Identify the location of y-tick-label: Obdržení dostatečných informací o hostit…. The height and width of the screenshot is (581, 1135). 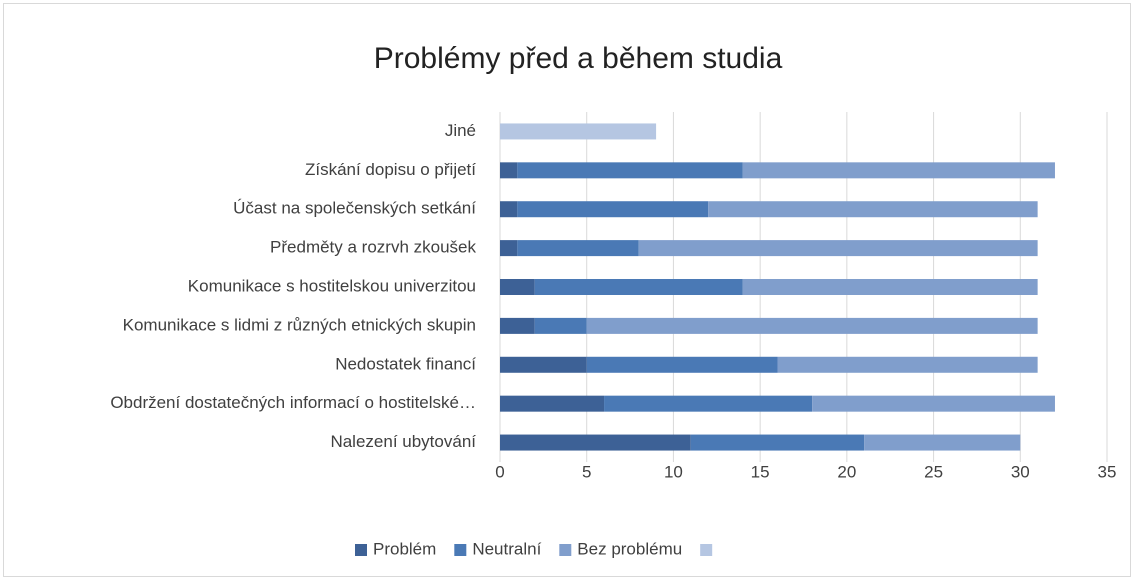
(293, 402).